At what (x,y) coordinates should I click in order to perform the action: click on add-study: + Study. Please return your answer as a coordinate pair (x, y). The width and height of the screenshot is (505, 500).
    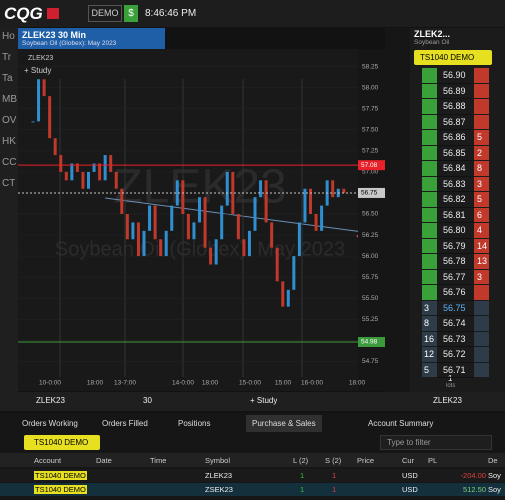
    Looking at the image, I should click on (37, 70).